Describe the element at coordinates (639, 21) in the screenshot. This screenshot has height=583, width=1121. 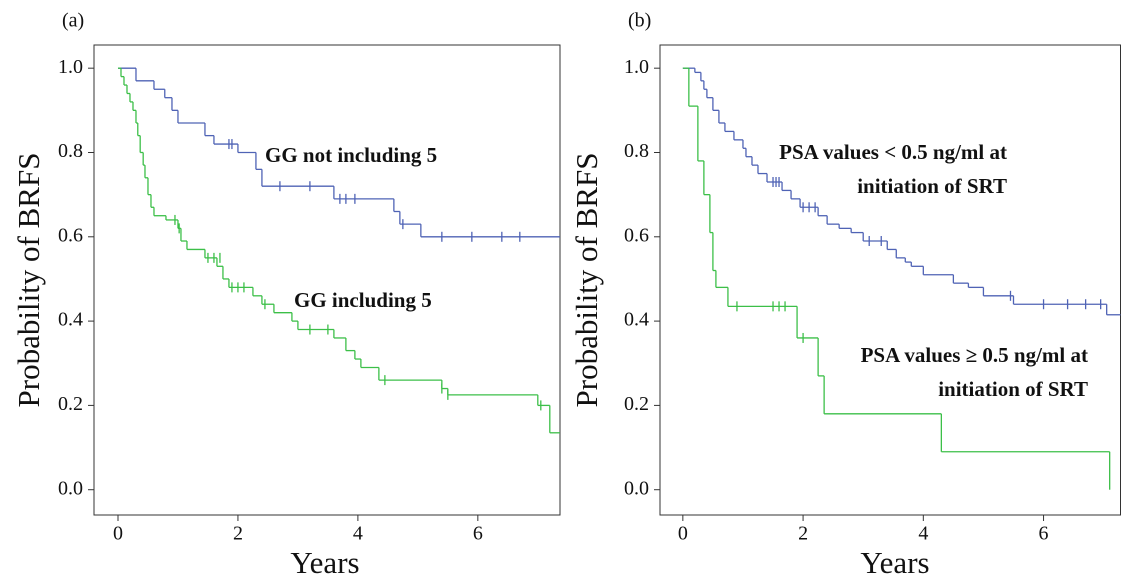
I see `panel-label: (b)` at that location.